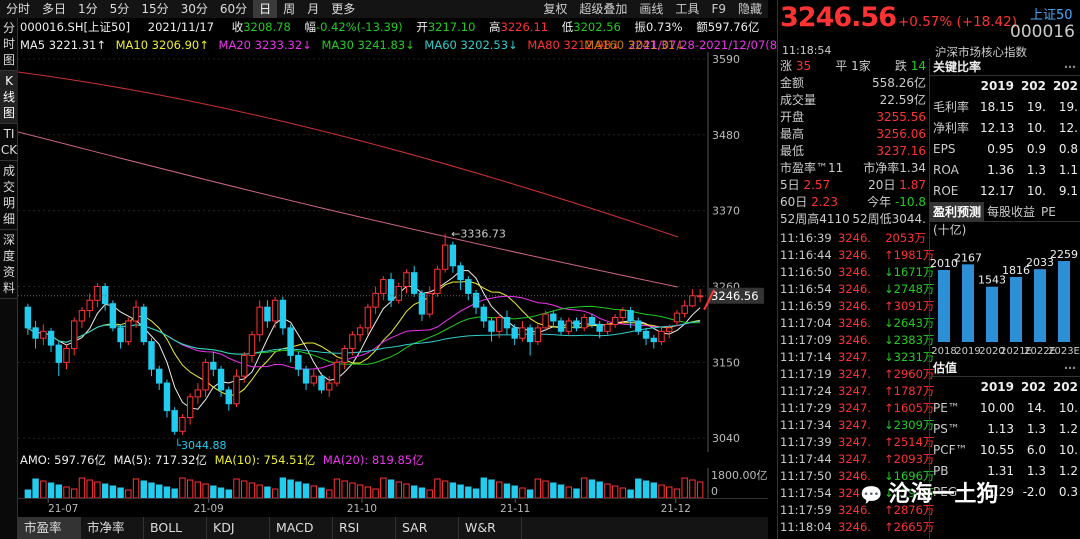  I want to click on down-count: 14, so click(918, 66).